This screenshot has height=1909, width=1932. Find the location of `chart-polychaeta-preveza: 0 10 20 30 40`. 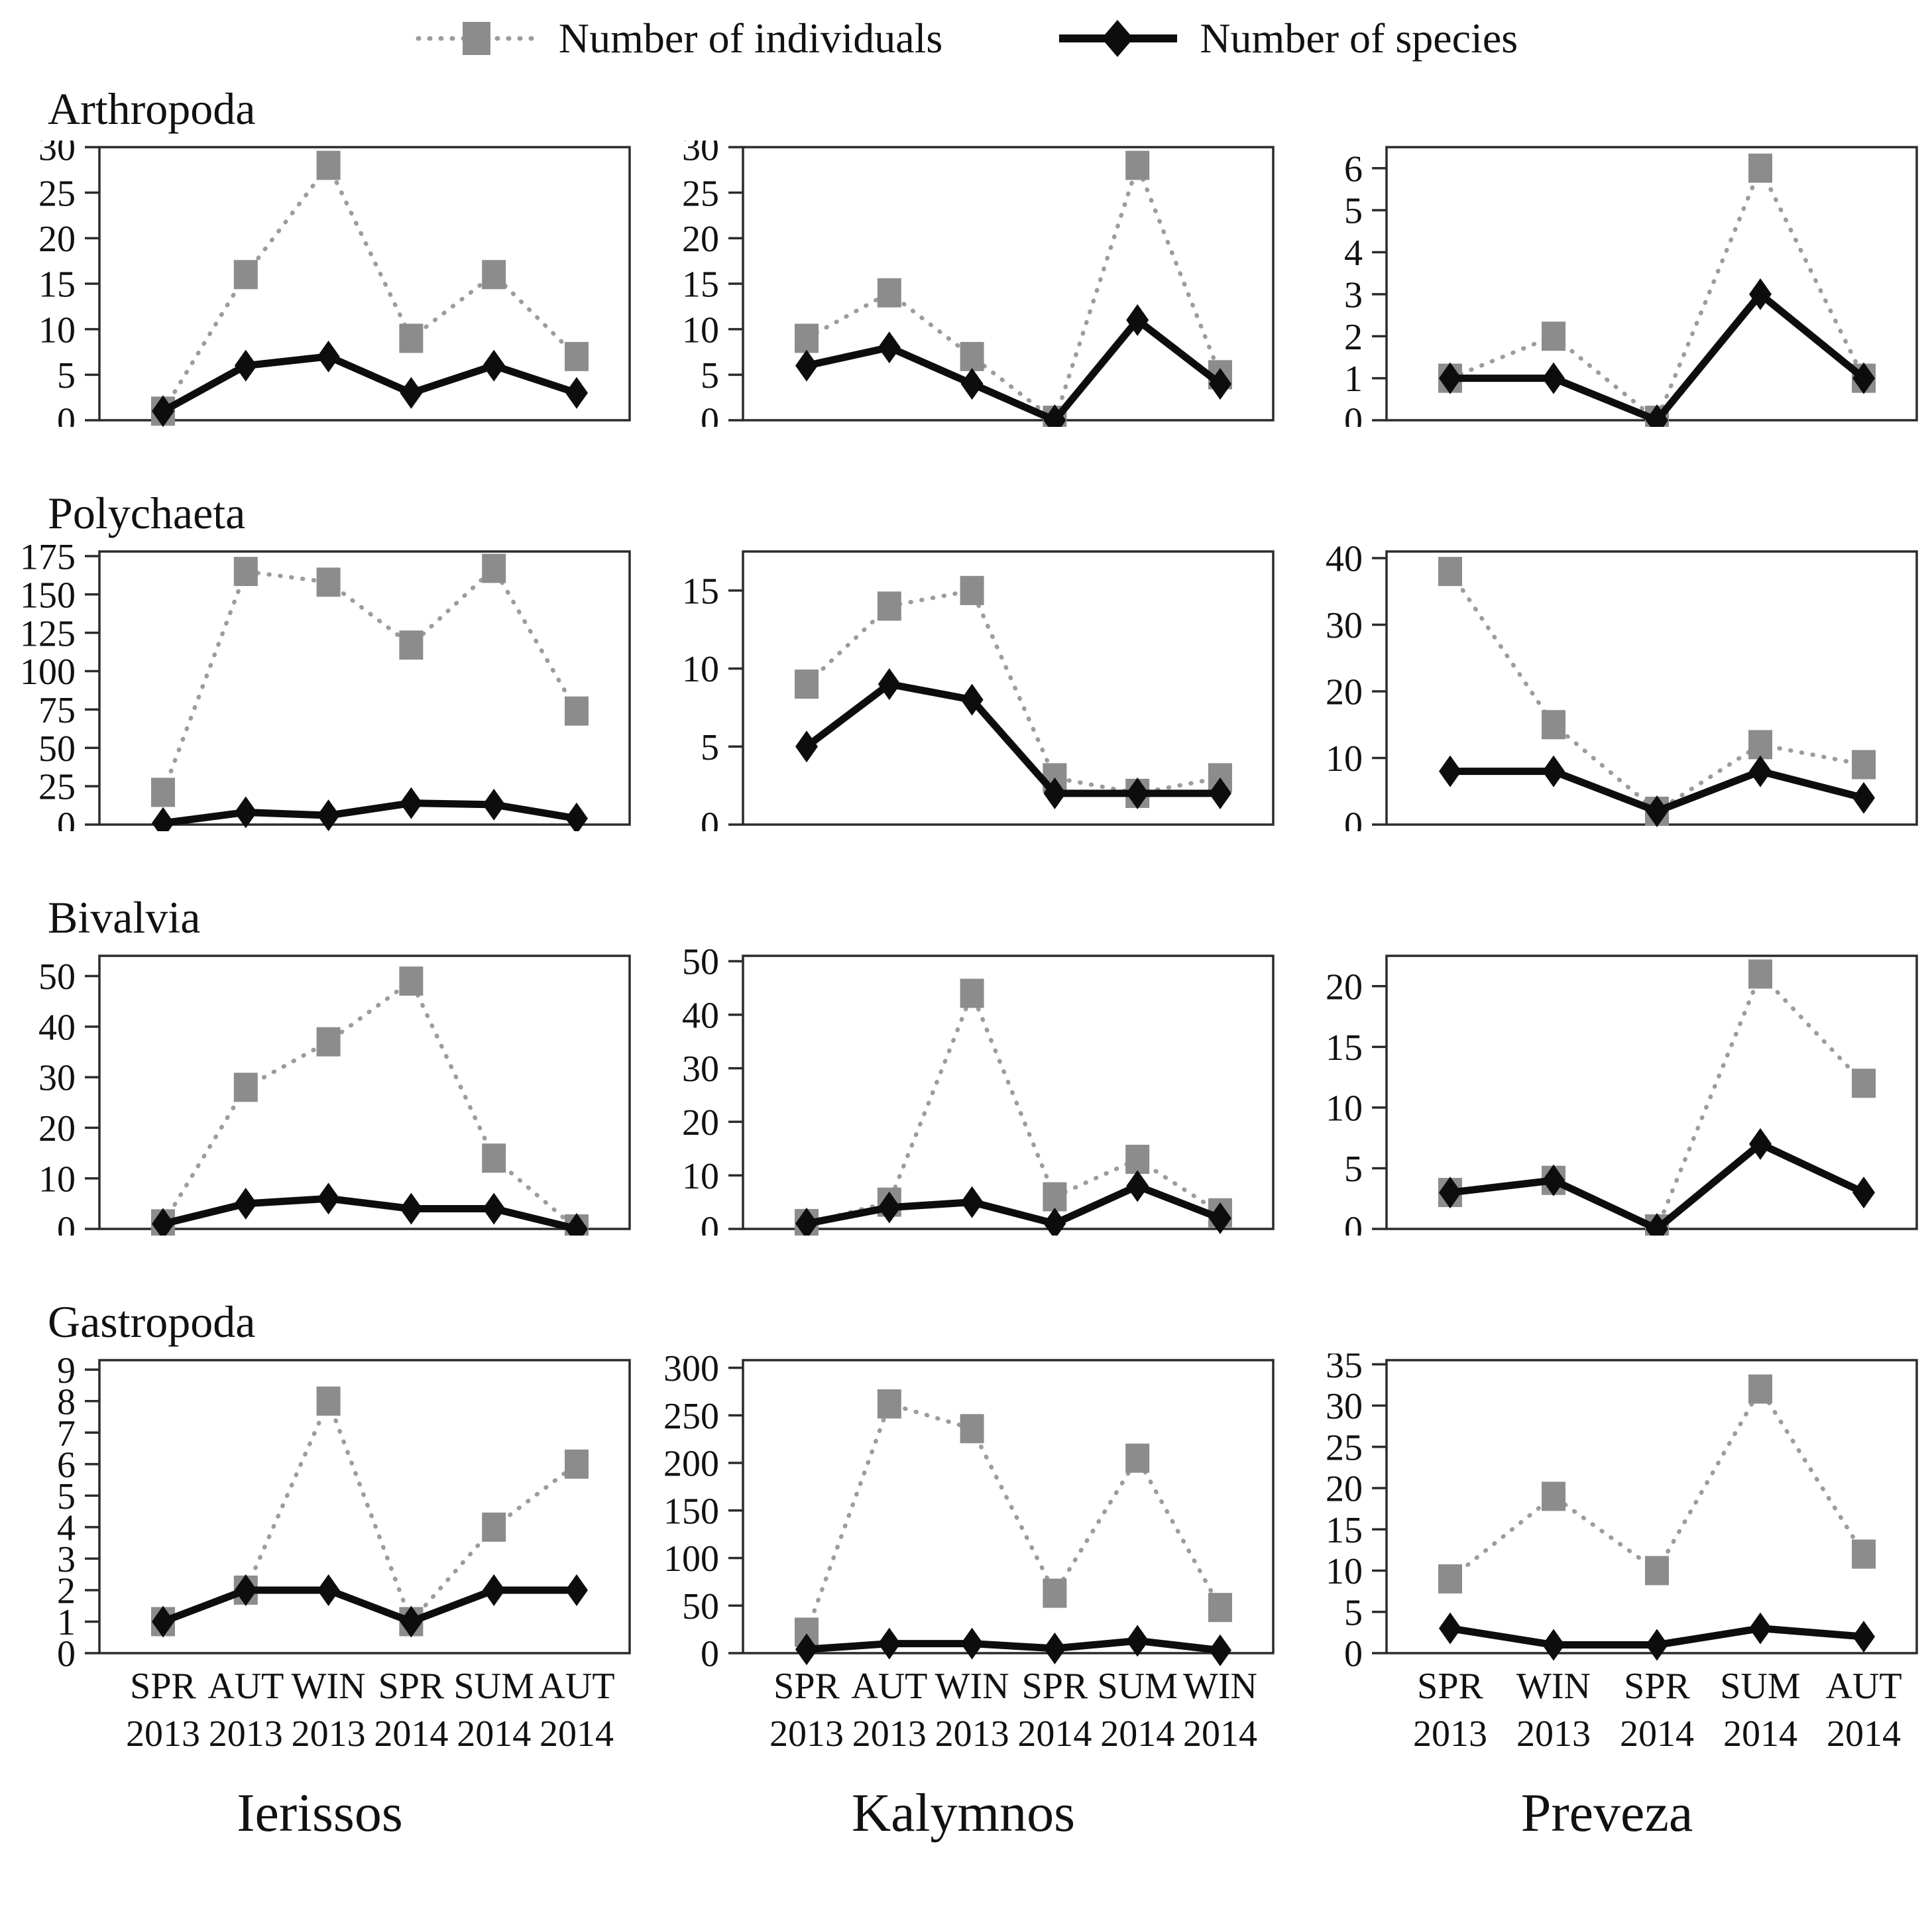

chart-polychaeta-preveza: 0 10 20 30 40 is located at coordinates (1607, 688).